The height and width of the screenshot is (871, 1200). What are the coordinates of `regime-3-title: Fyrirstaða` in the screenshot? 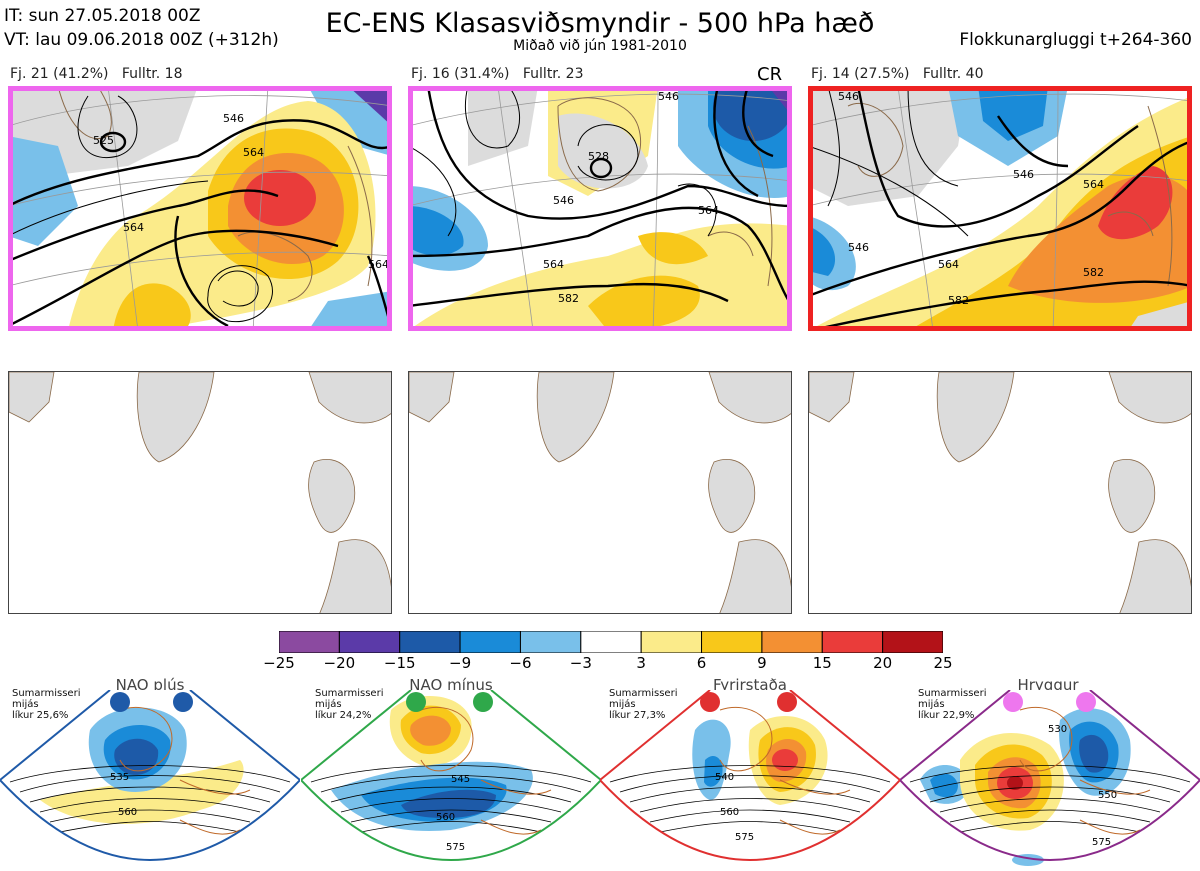 It's located at (750, 685).